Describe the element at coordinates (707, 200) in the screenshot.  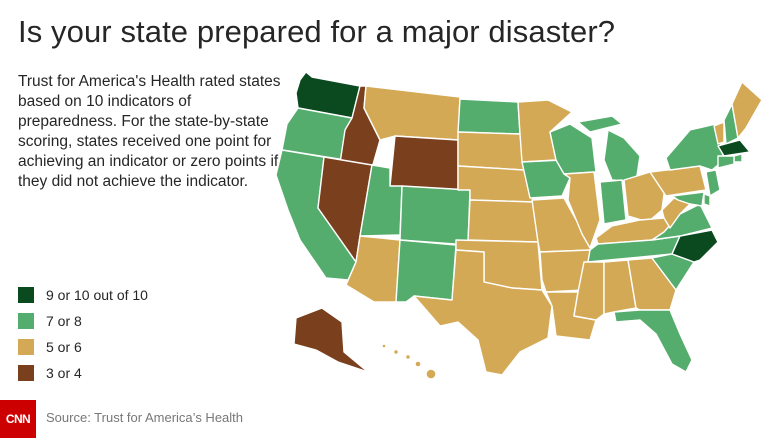
I see `state-DE` at that location.